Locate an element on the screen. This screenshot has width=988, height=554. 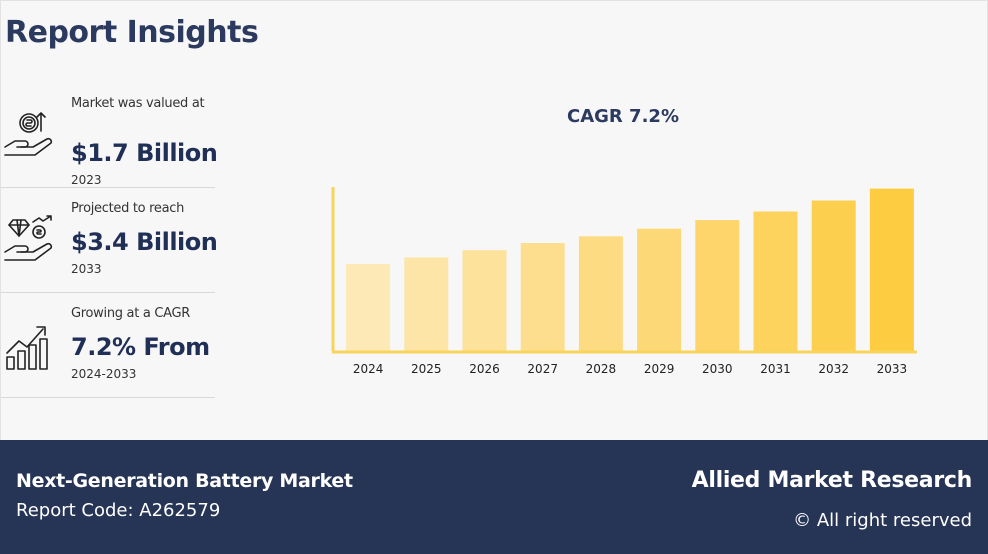
bar-2028 is located at coordinates (600, 293).